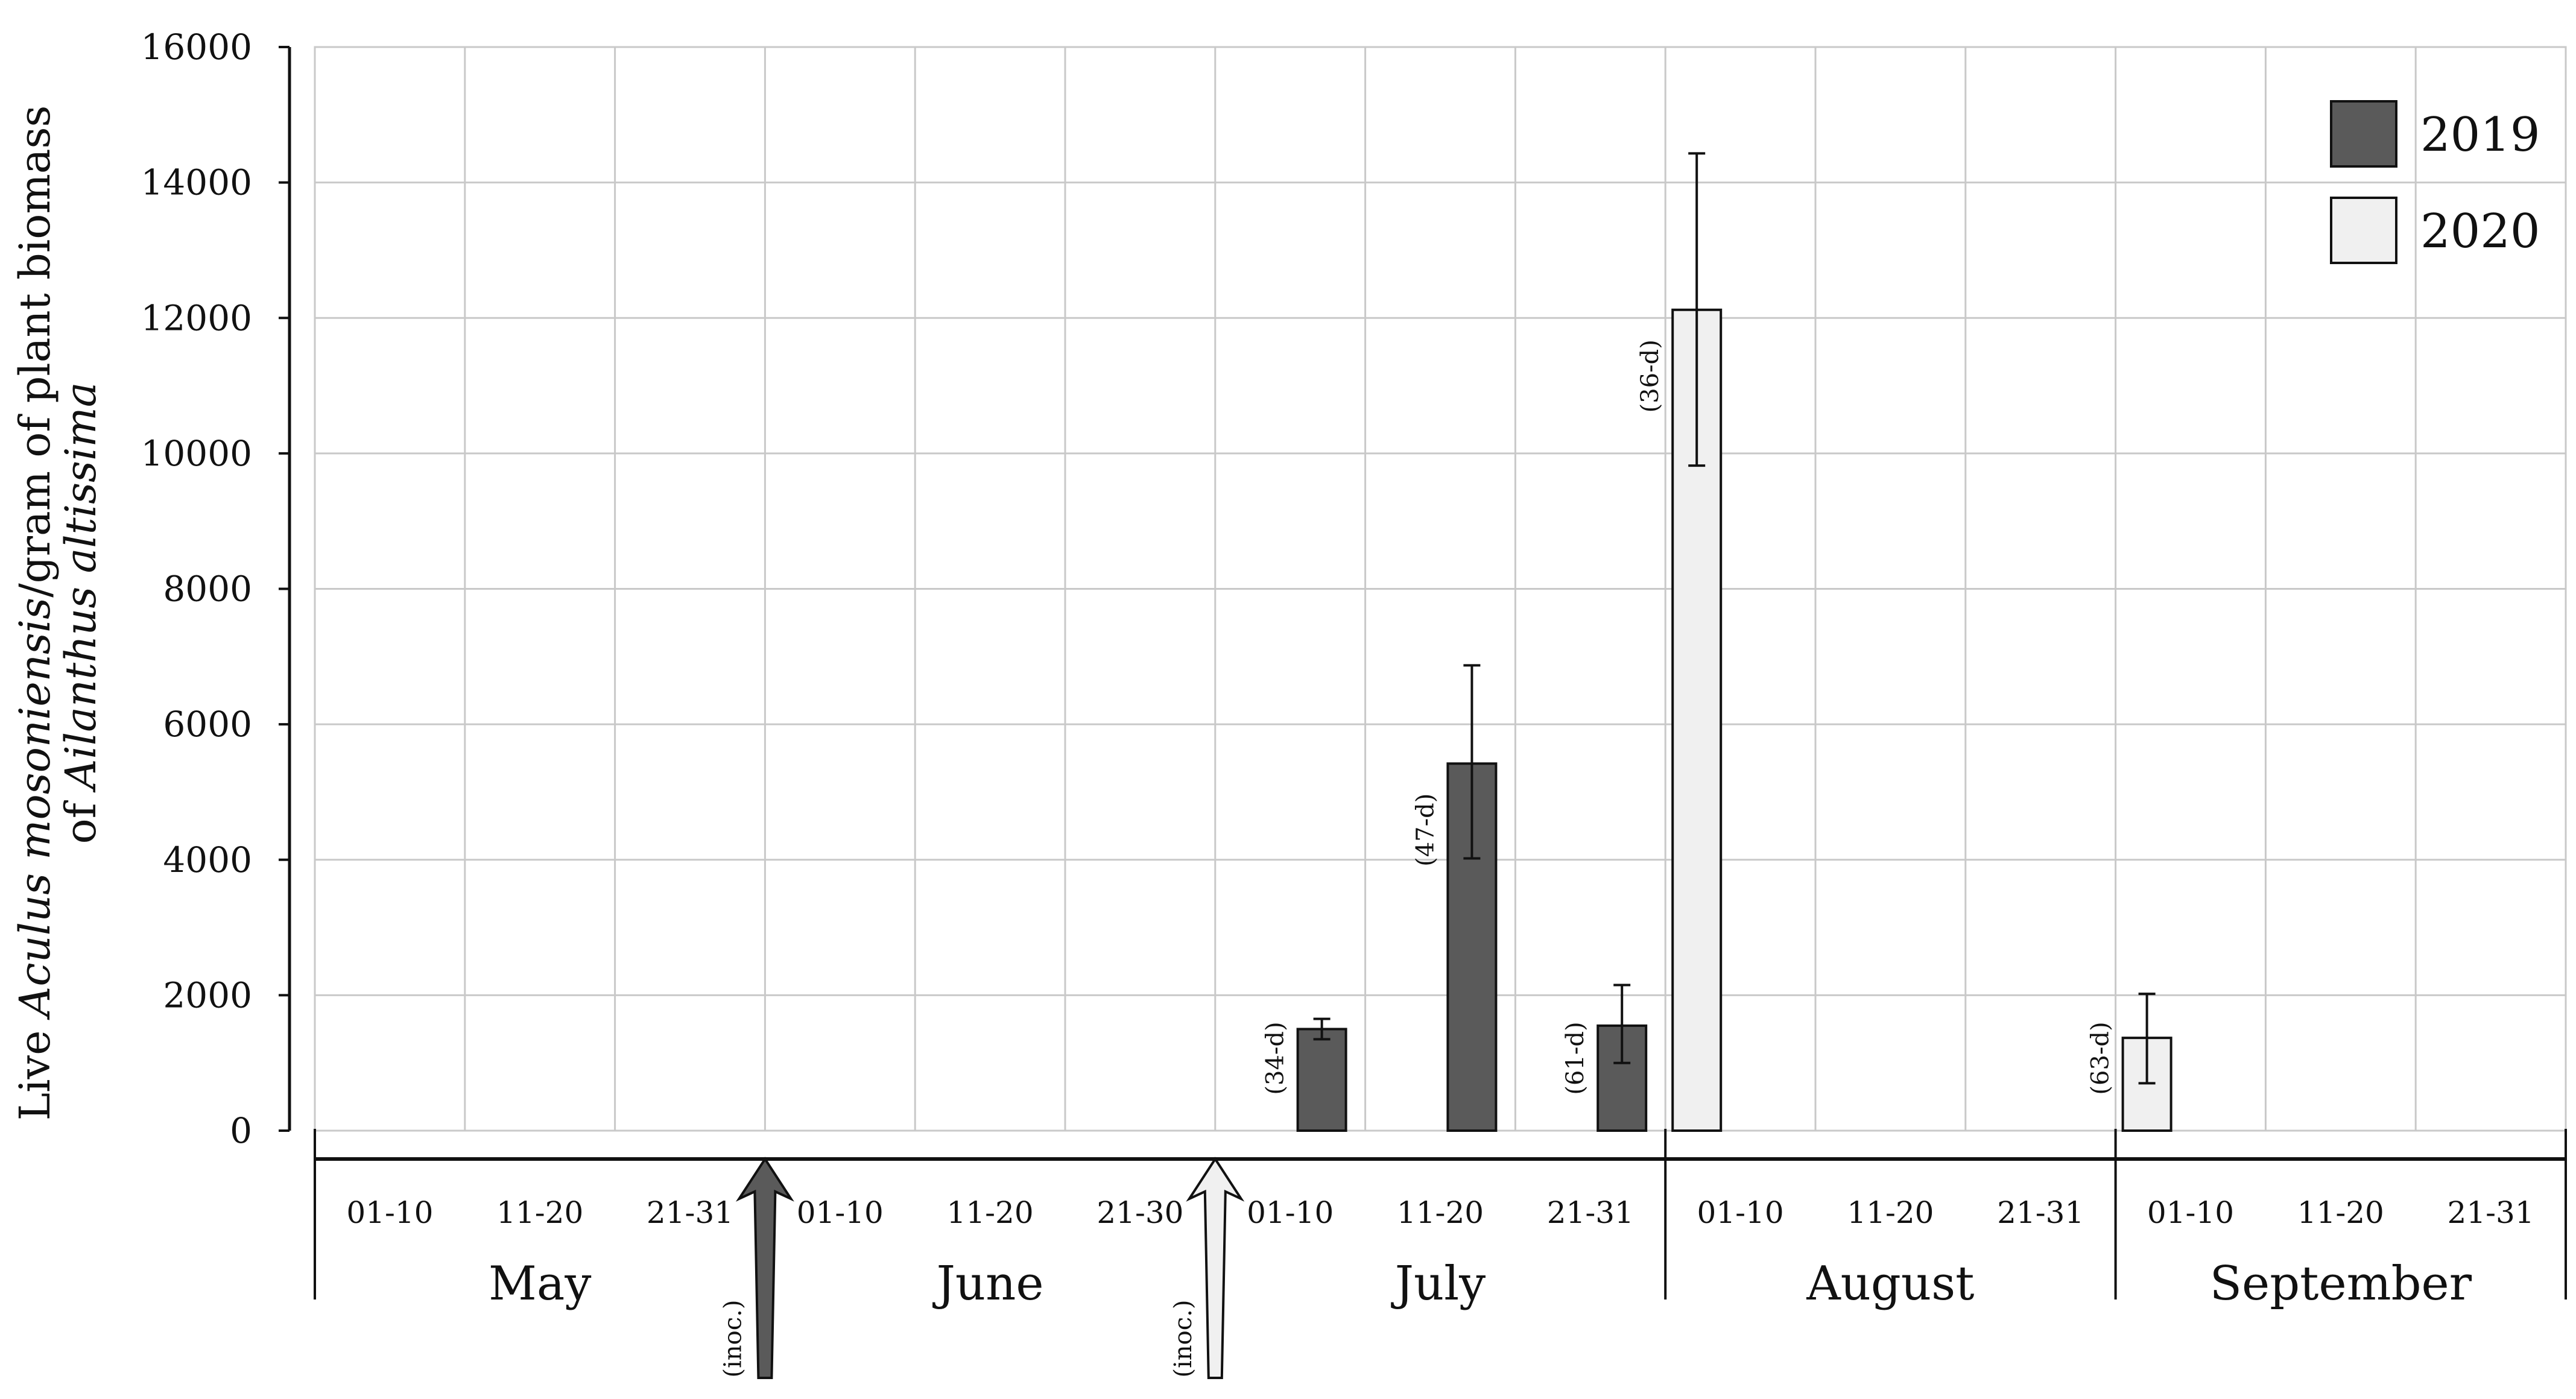  Describe the element at coordinates (196, 453) in the screenshot. I see `y-tick-label: 10000` at that location.